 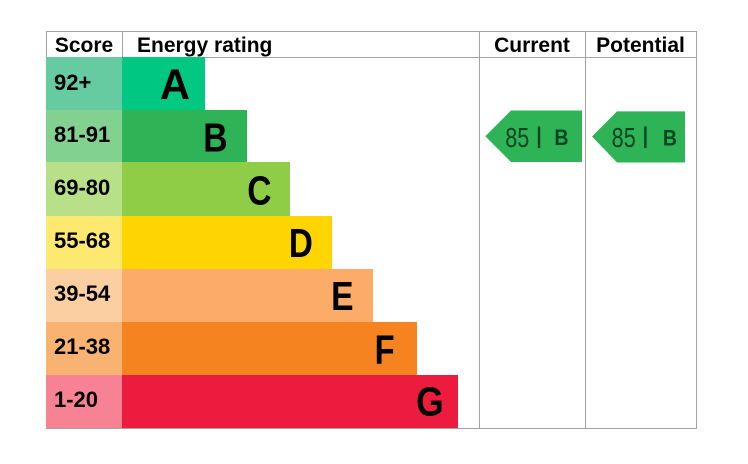 What do you see at coordinates (430, 402) in the screenshot?
I see `svg-text: G` at bounding box center [430, 402].